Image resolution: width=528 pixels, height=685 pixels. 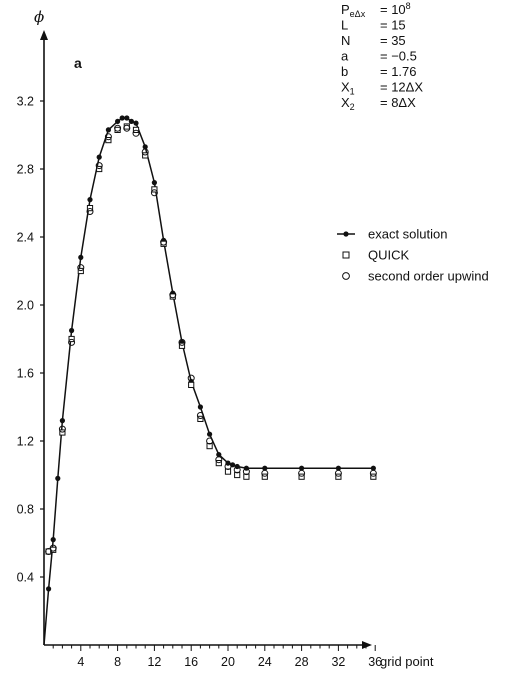 What do you see at coordinates (398, 71) in the screenshot?
I see `parameter-value: = 1.76` at bounding box center [398, 71].